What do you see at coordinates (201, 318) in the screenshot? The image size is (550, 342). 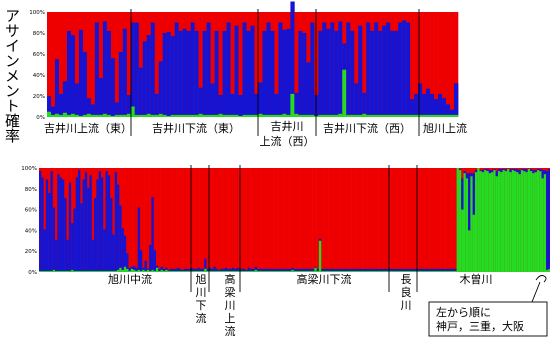 I see `group-label: 流` at bounding box center [201, 318].